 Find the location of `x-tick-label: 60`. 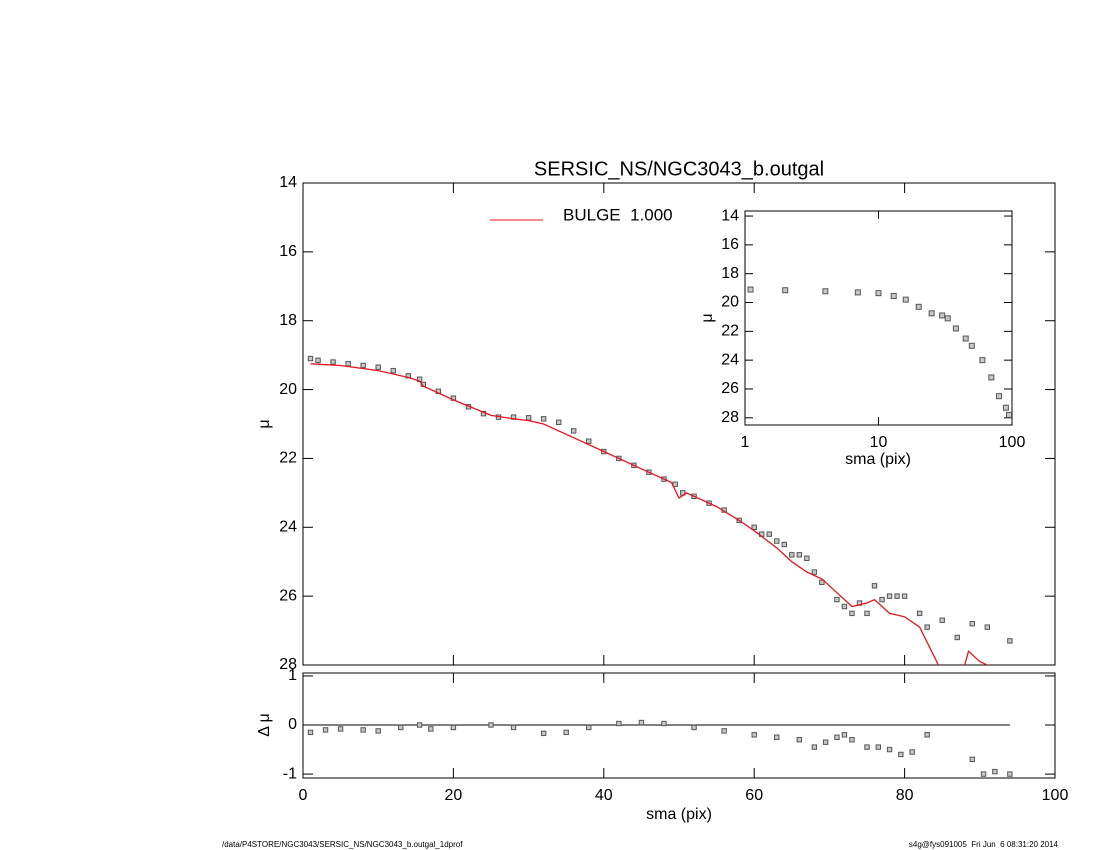

x-tick-label: 60 is located at coordinates (754, 795).